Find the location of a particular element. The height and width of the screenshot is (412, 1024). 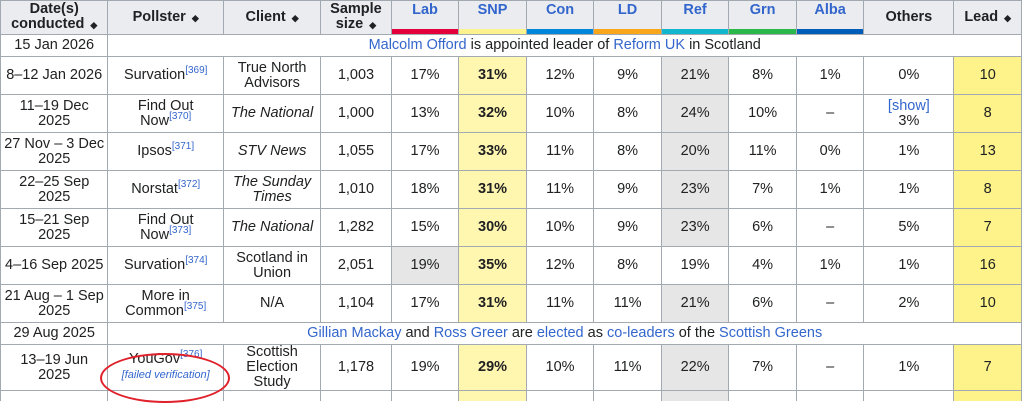

header-ld: LD is located at coordinates (627, 17).